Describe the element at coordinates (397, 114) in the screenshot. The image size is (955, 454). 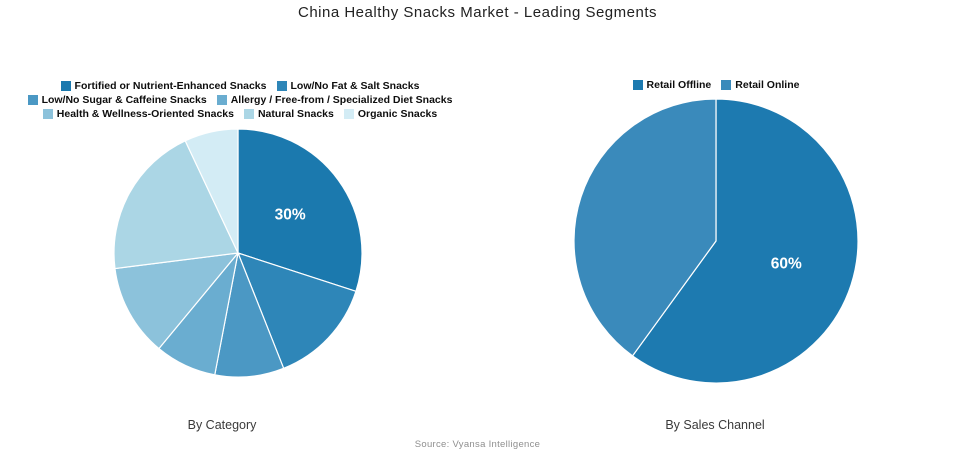
I see `legend-label: Organic Snacks` at that location.